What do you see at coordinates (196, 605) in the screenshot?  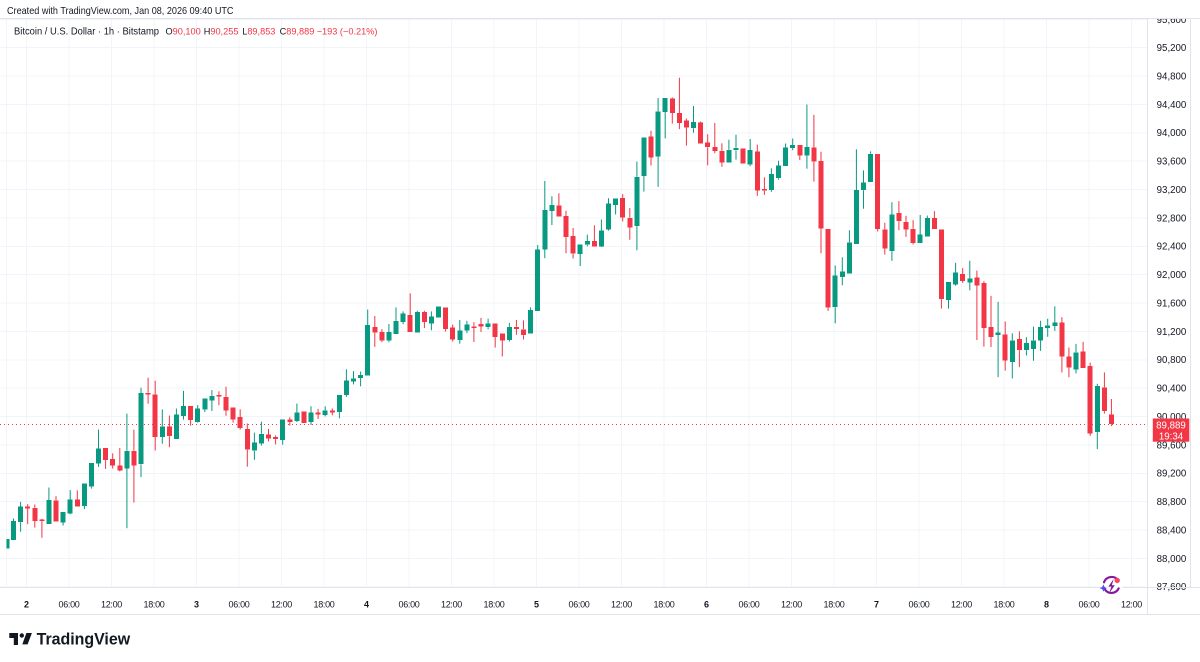 I see `svg-text: 3` at bounding box center [196, 605].